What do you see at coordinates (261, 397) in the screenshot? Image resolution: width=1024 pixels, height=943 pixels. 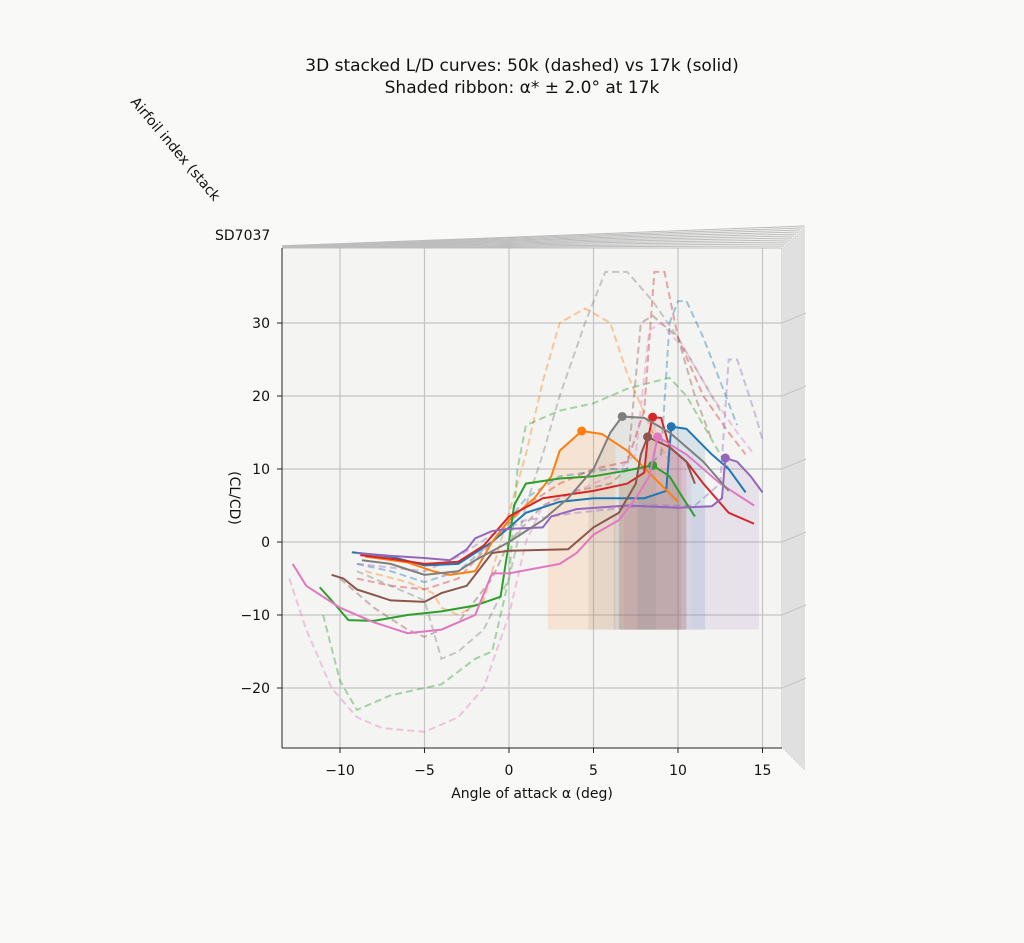 I see `y-tick-label: 20` at bounding box center [261, 397].